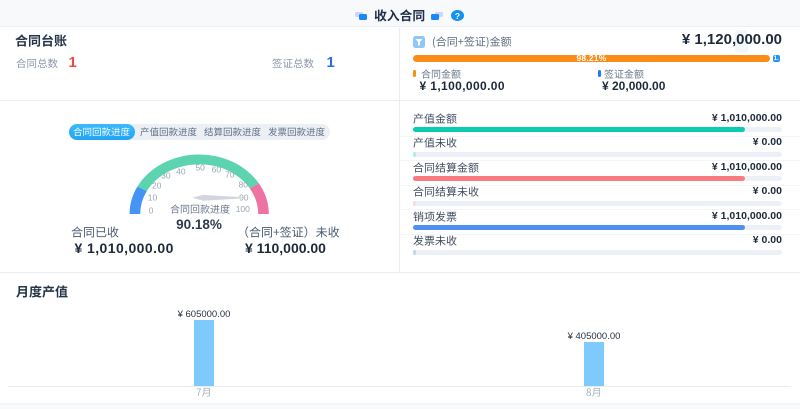 Image resolution: width=800 pixels, height=409 pixels. What do you see at coordinates (200, 168) in the screenshot?
I see `svg-text: 50` at bounding box center [200, 168].